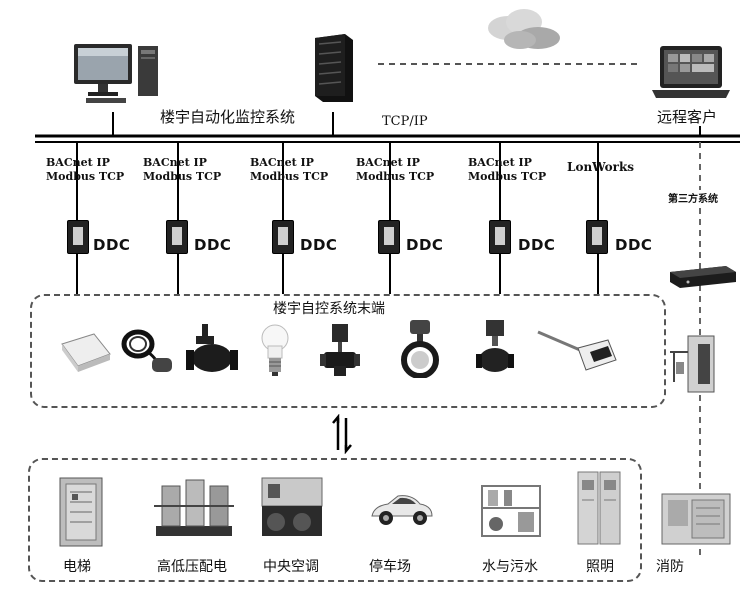 This screenshot has width=748, height=594. Describe the element at coordinates (342, 434) in the screenshot. I see `bidirectional-arrow-icon` at that location.